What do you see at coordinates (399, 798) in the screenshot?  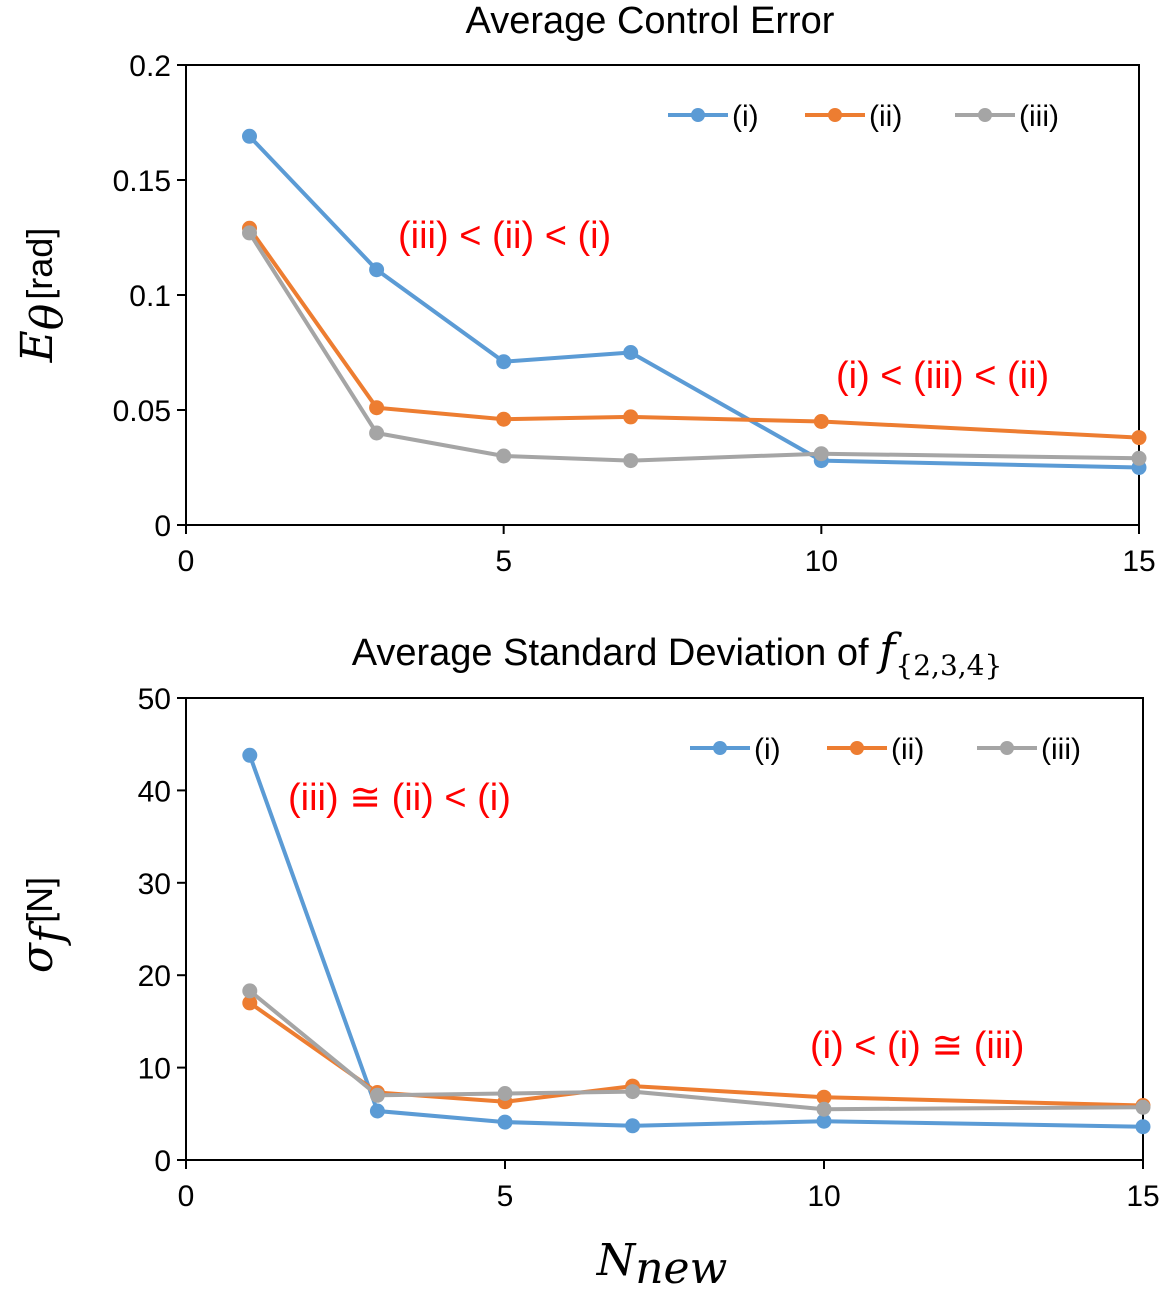 I see `annotation-1: (iii) ≅ (ii) < (i)` at bounding box center [399, 798].